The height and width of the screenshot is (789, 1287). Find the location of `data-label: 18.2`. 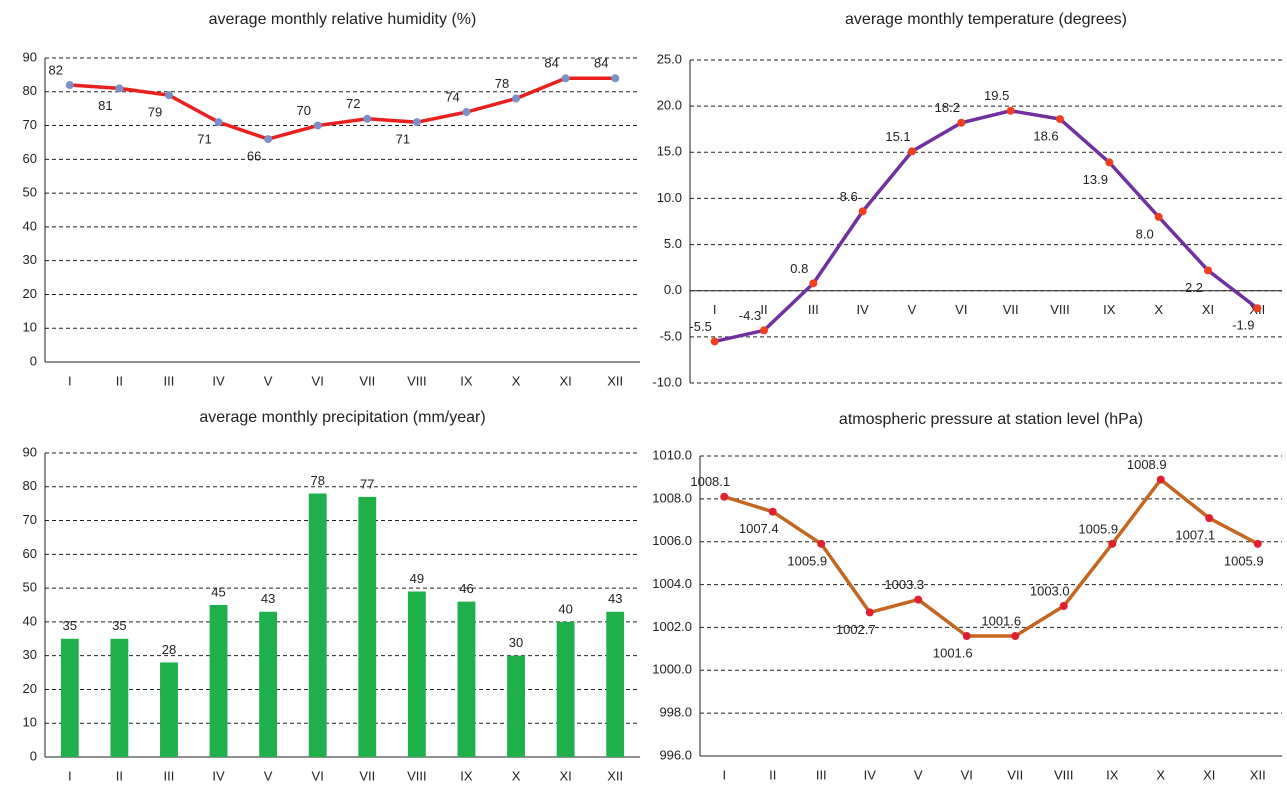

data-label: 18.2 is located at coordinates (947, 107).